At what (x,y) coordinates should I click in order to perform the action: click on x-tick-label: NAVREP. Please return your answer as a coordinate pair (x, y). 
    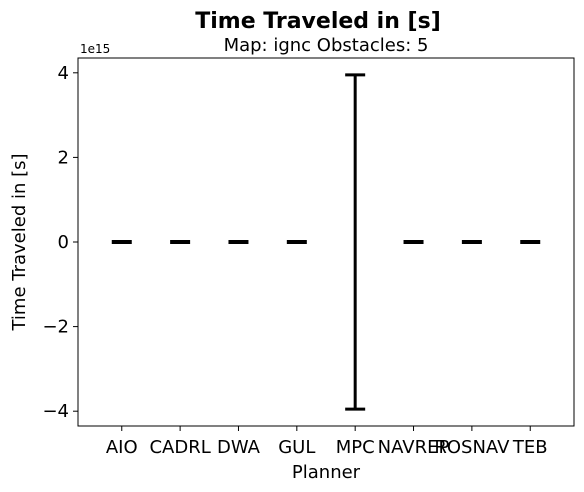
    Looking at the image, I should click on (414, 447).